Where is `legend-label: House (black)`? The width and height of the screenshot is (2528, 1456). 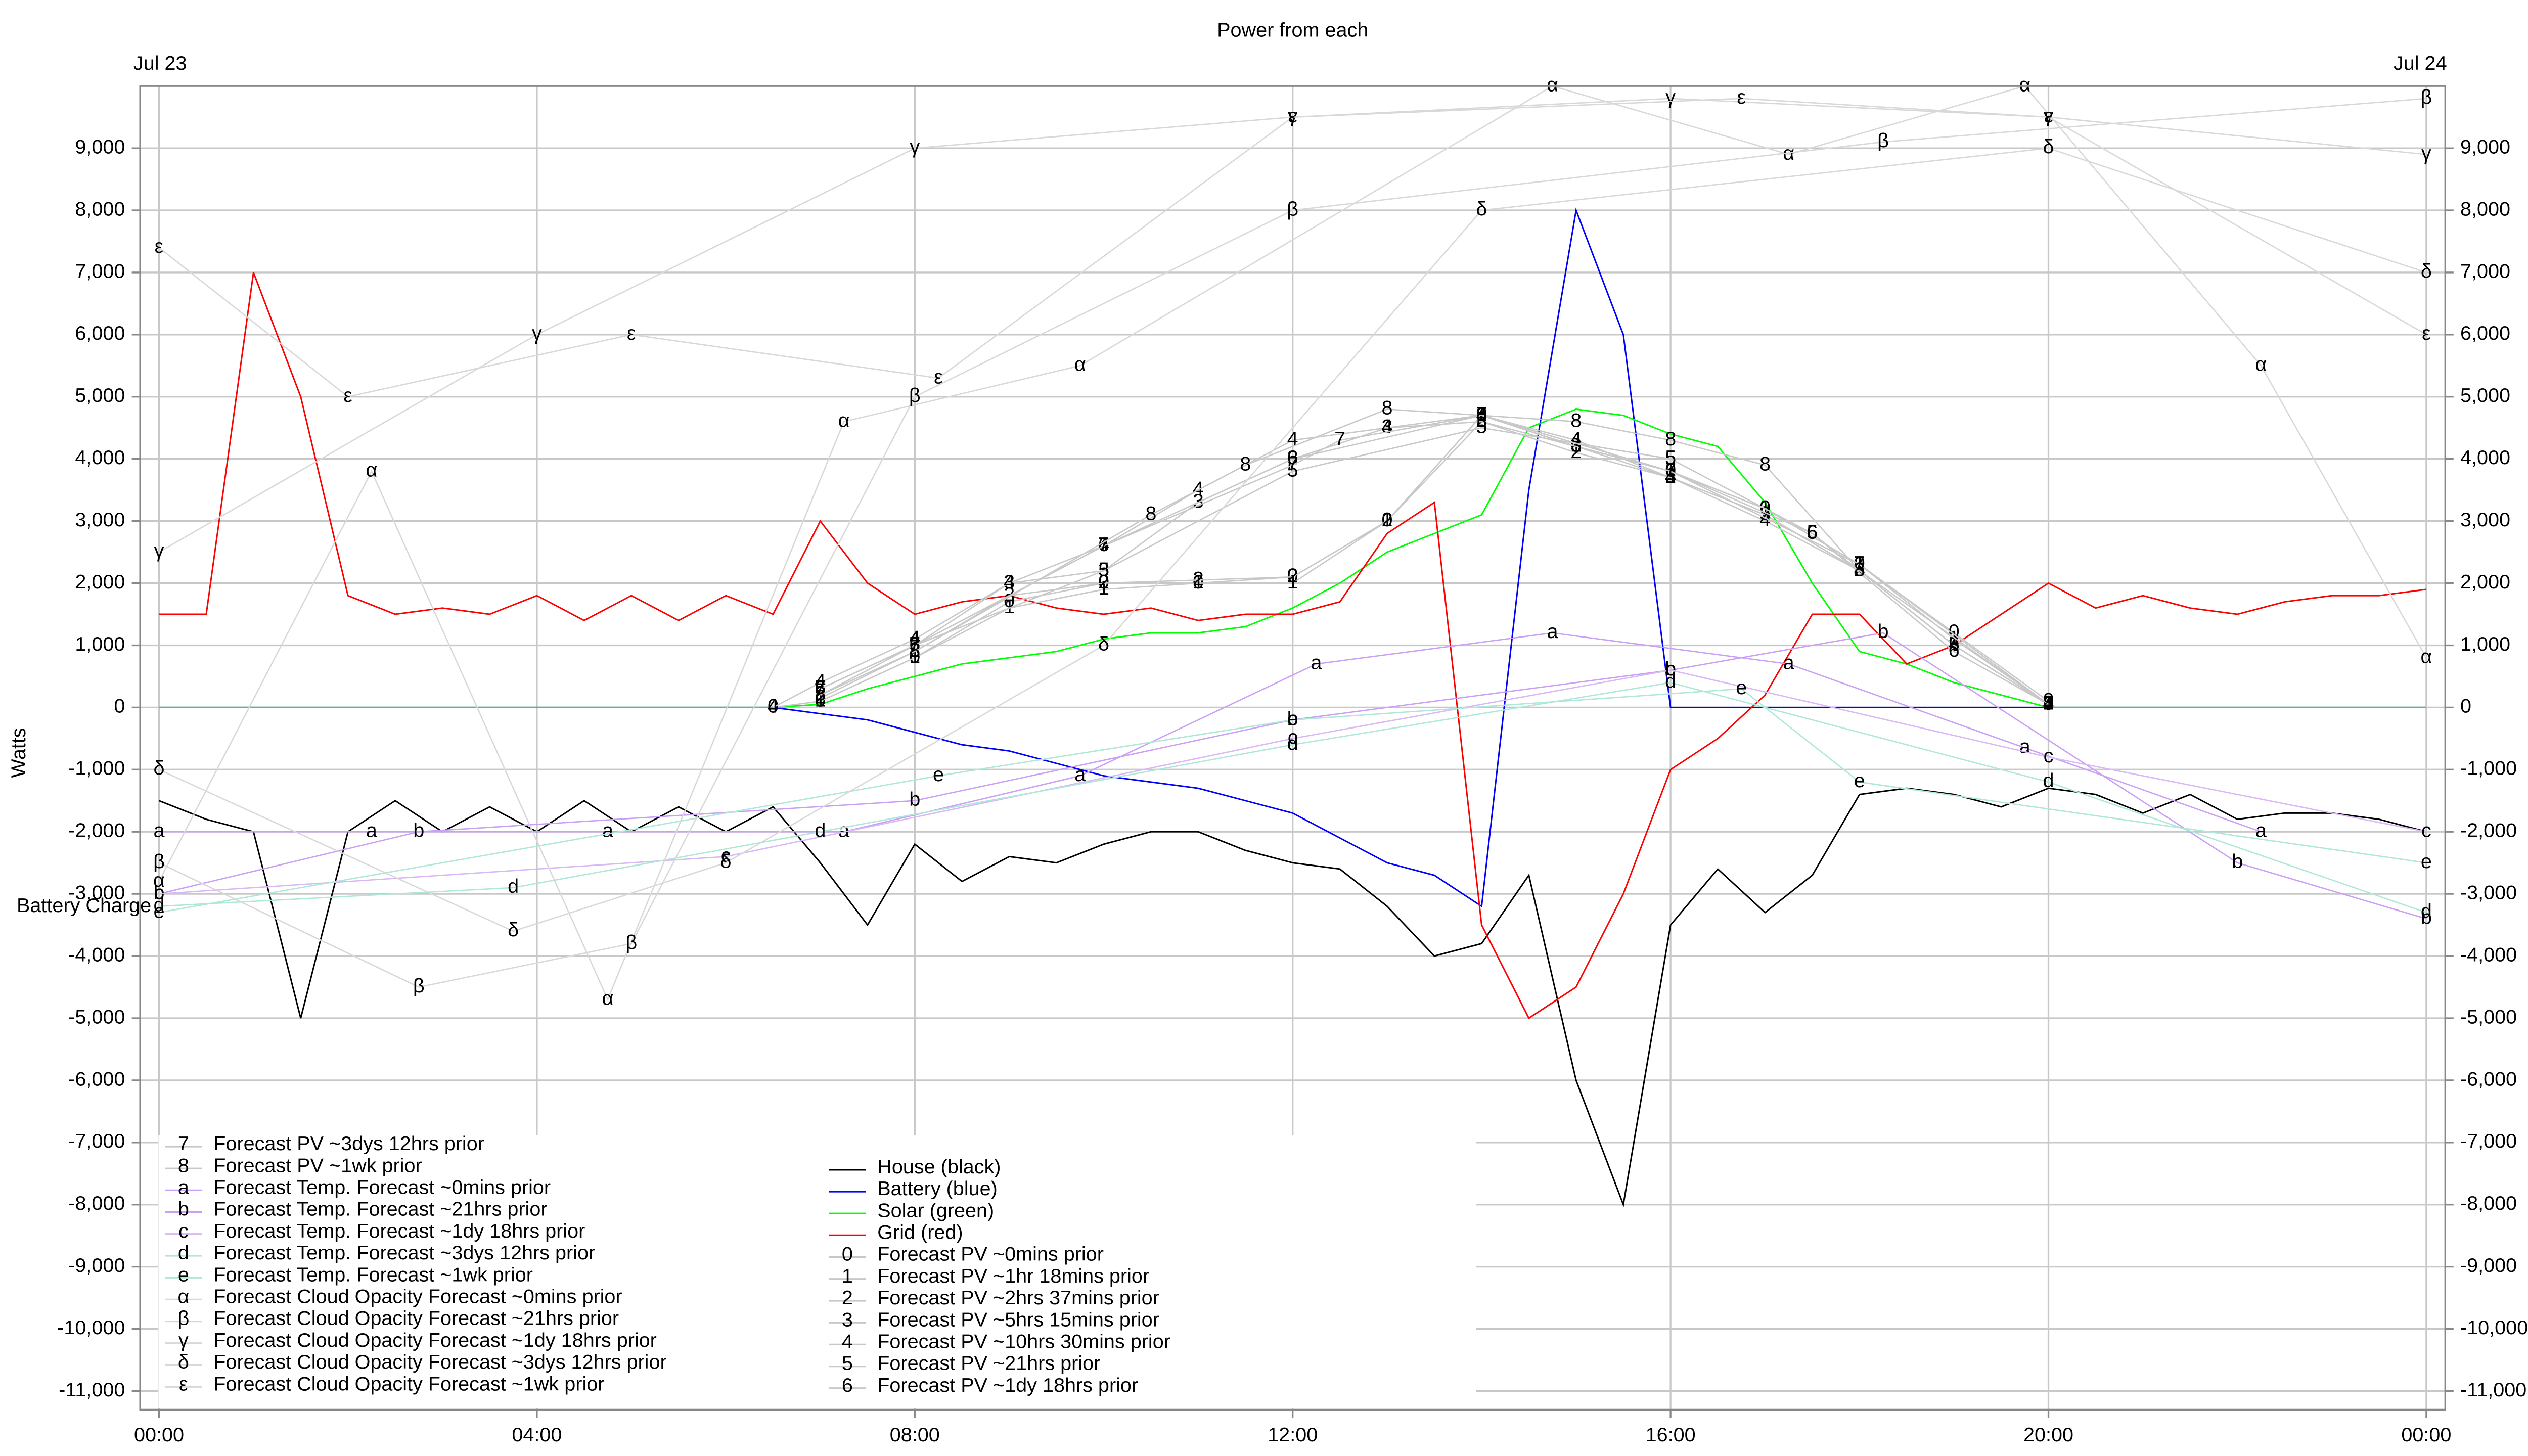
legend-label: House (black) is located at coordinates (939, 1167).